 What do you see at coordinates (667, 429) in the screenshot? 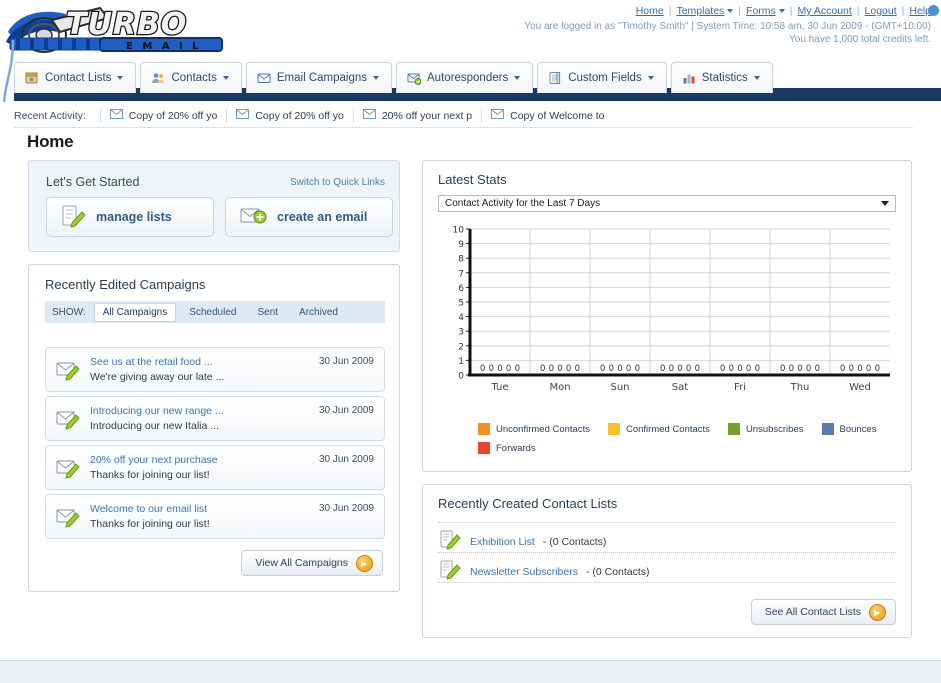
I see `legend-label: Confirmed Contacts` at bounding box center [667, 429].